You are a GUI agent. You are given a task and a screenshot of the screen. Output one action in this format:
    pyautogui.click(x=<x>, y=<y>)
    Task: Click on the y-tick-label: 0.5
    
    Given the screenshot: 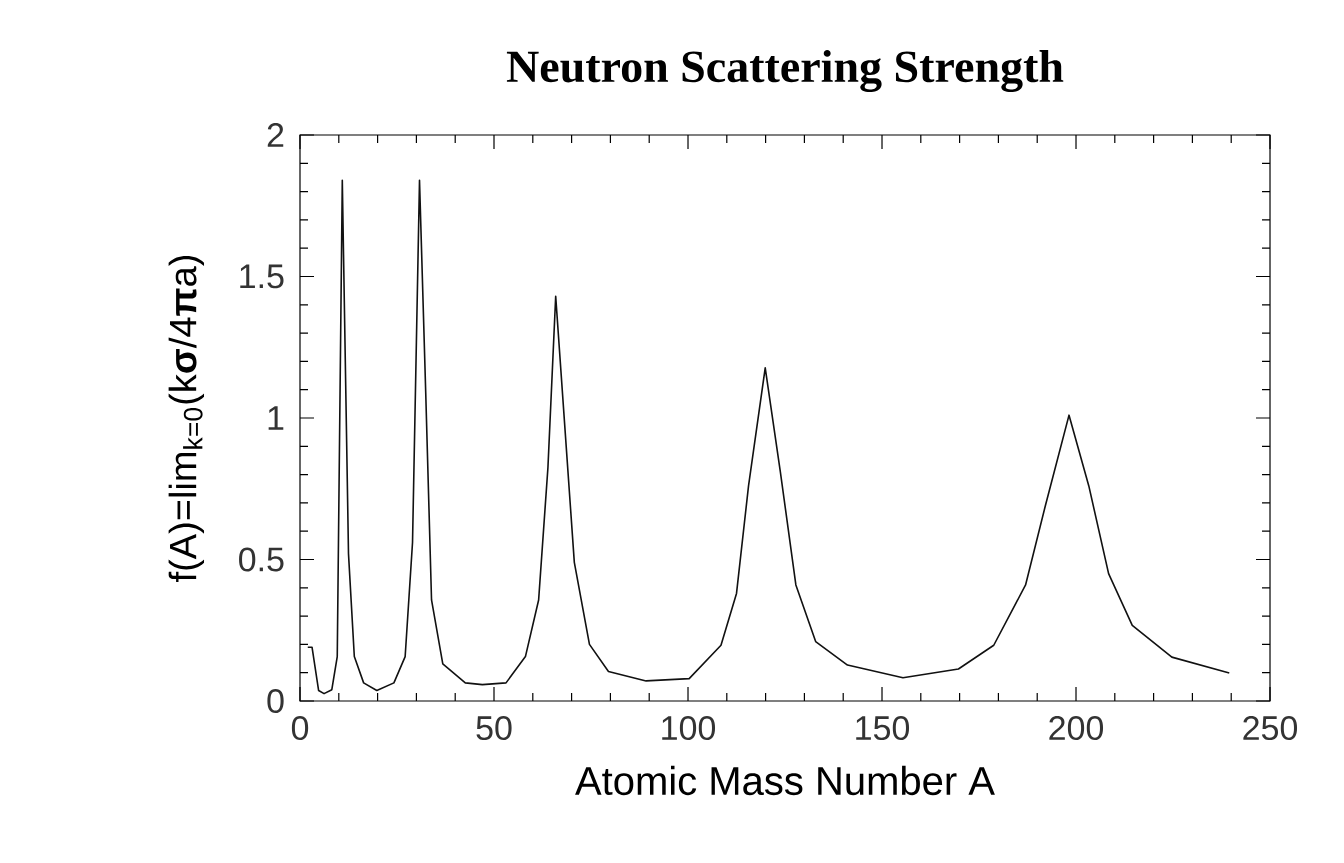 What is the action you would take?
    pyautogui.click(x=261, y=559)
    